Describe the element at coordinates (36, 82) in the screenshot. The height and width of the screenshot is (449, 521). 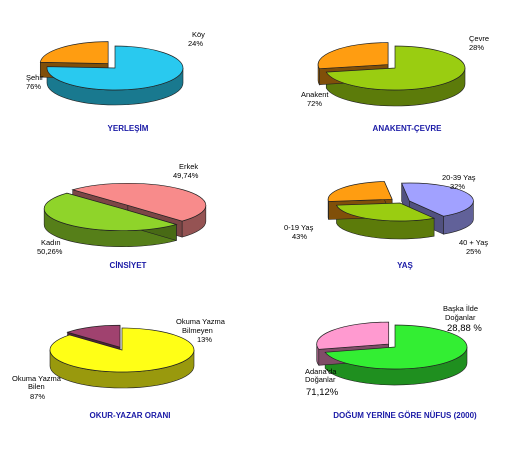
I see `label-sehir: Şehir 76%` at that location.